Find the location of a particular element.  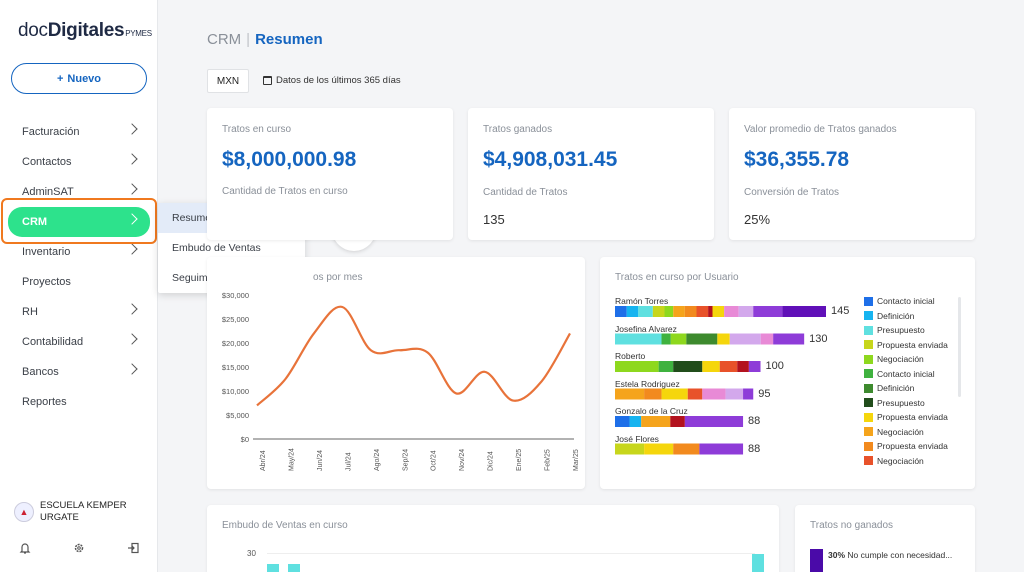

sidebar-item-crm: CRM is located at coordinates (79, 222).